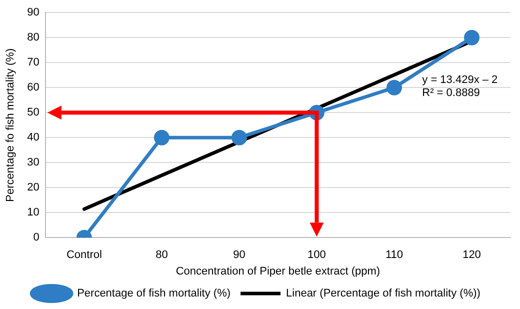 The width and height of the screenshot is (520, 309). I want to click on y-tick-label: 30, so click(33, 162).